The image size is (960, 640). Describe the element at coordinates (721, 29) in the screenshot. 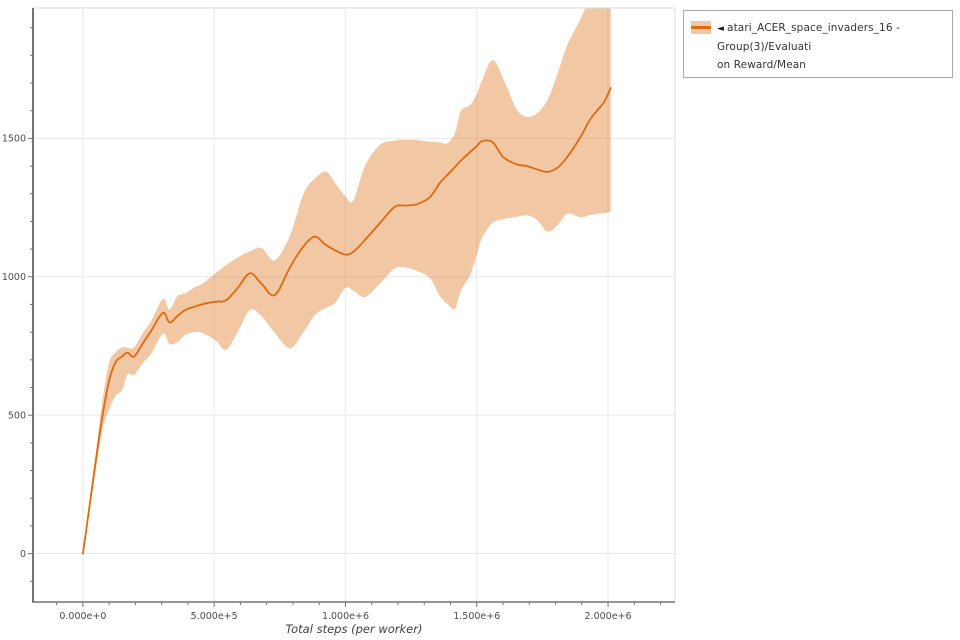

I see `collapse-triangle-icon: ◄` at that location.